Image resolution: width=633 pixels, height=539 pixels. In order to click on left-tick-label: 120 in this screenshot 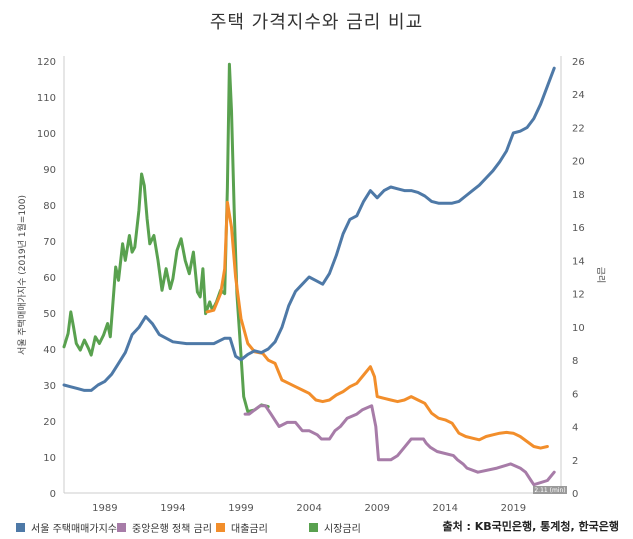, I will do `click(46, 62)`.